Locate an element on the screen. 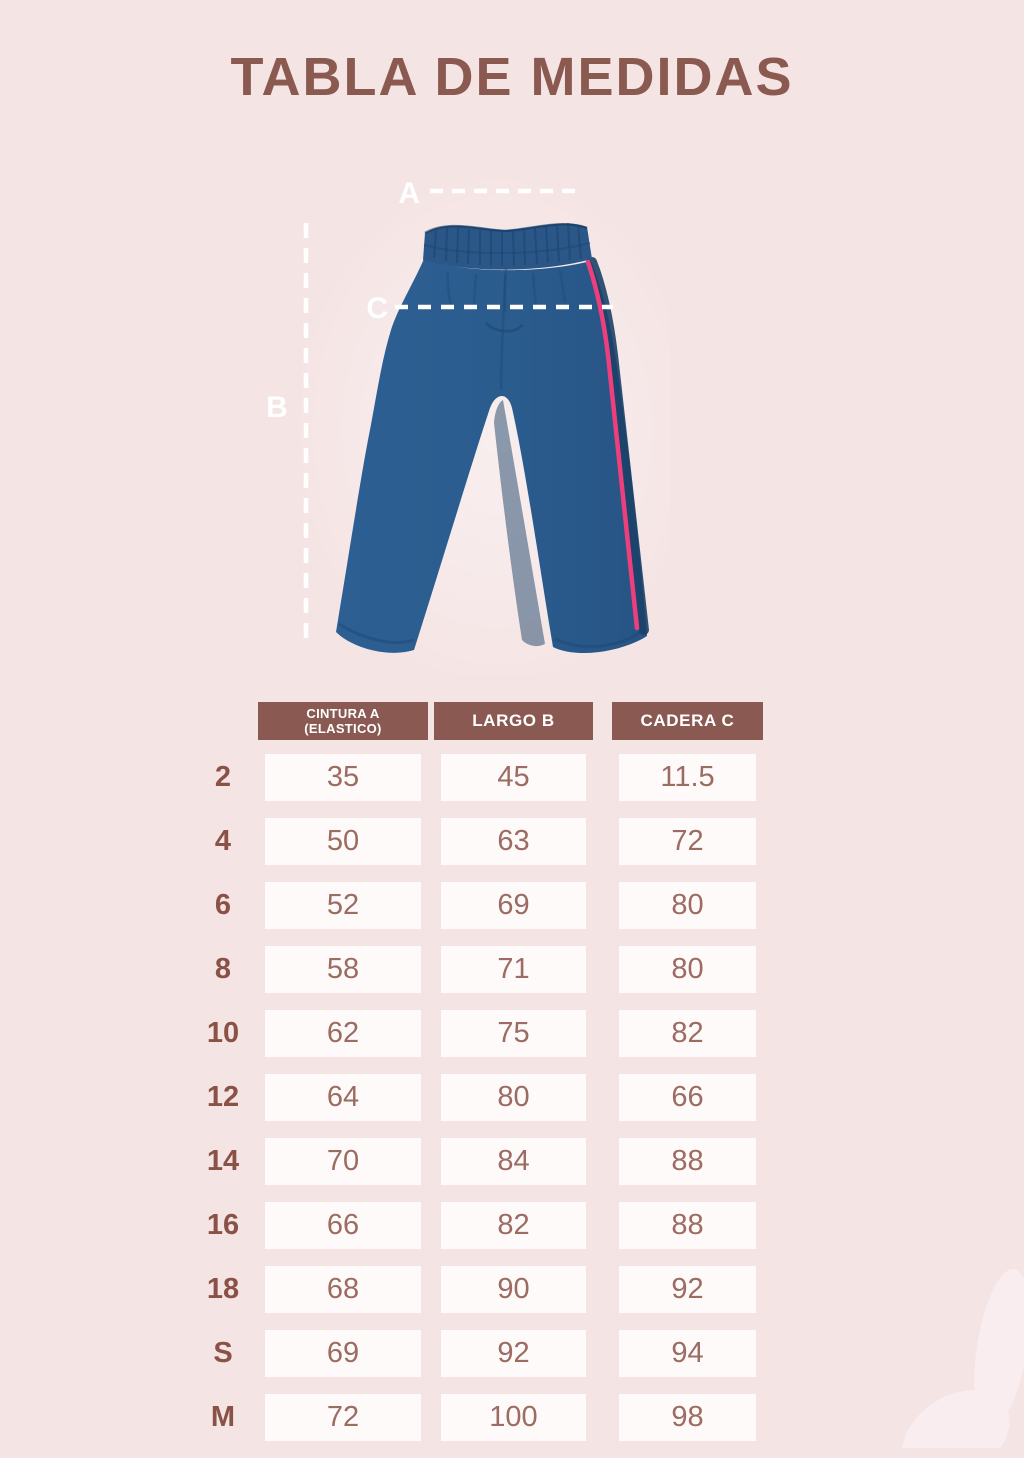  table-row: 16 66 82 88 is located at coordinates (479, 1225).